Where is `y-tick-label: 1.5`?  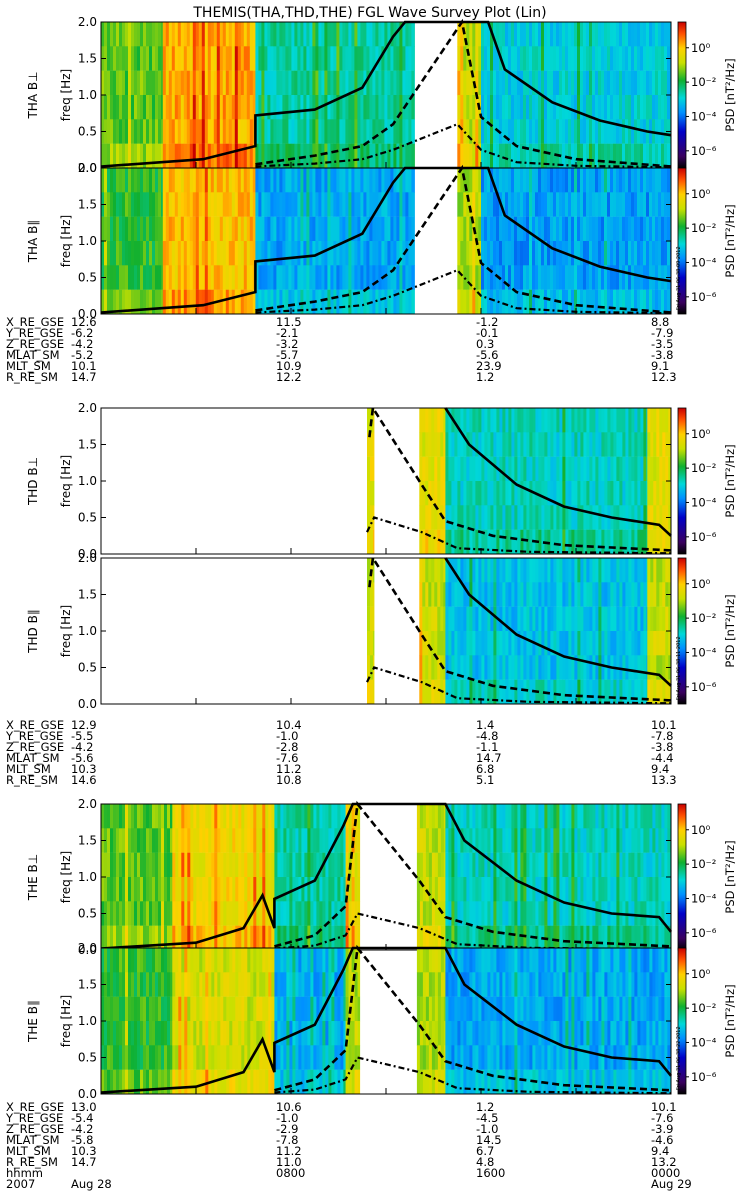 y-tick-label: 1.5 is located at coordinates (87, 59).